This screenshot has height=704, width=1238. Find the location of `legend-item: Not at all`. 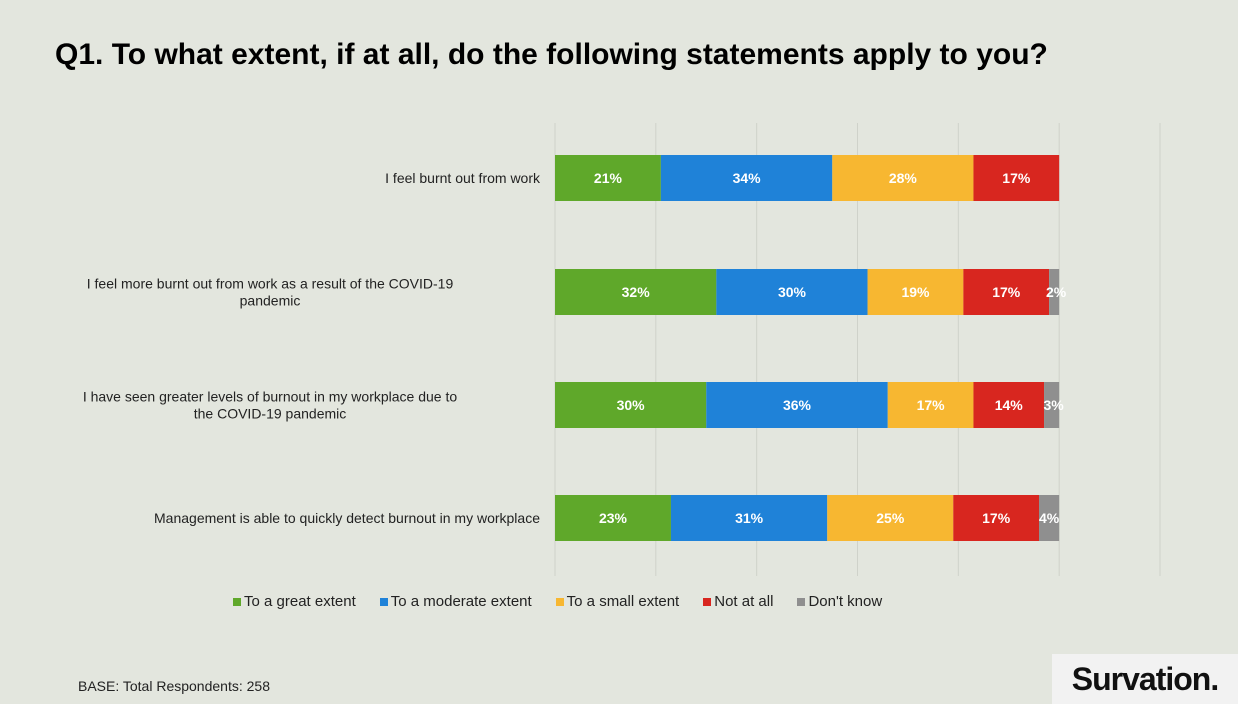

legend-item: Not at all is located at coordinates (738, 601).